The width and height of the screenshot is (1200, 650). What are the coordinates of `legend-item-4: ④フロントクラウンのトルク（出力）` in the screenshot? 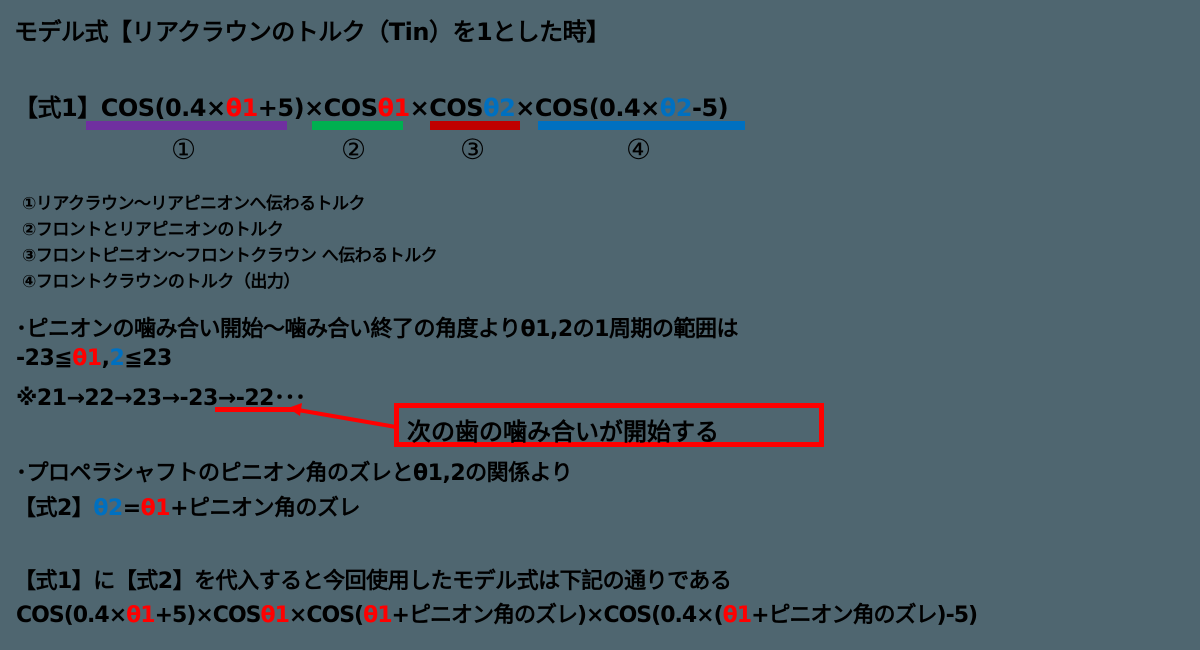 It's located at (161, 282).